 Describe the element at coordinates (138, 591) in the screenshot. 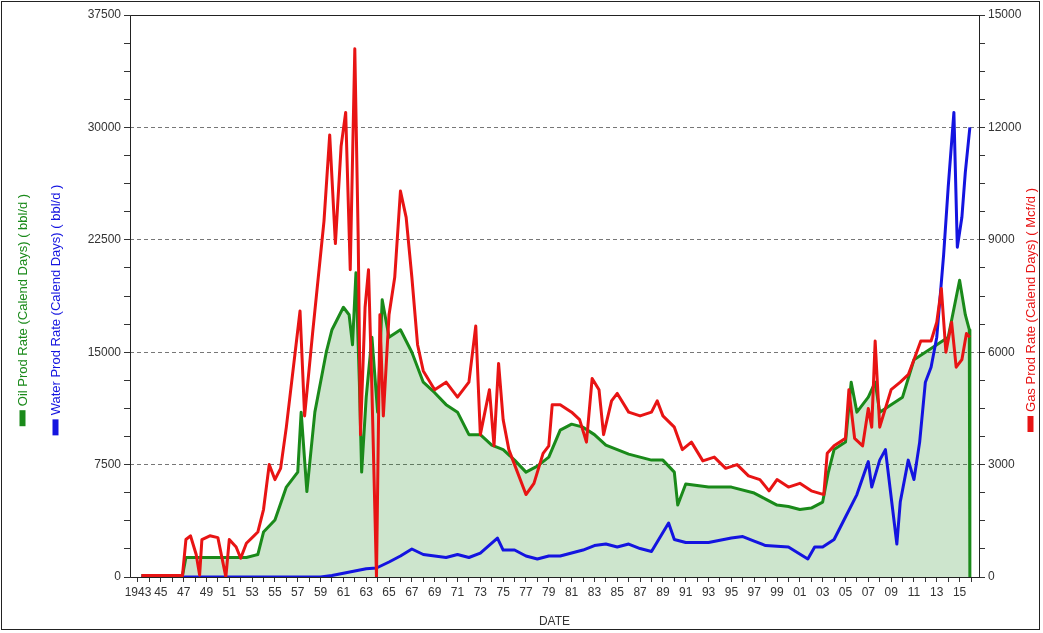

I see `x-tick-label: 1943` at that location.